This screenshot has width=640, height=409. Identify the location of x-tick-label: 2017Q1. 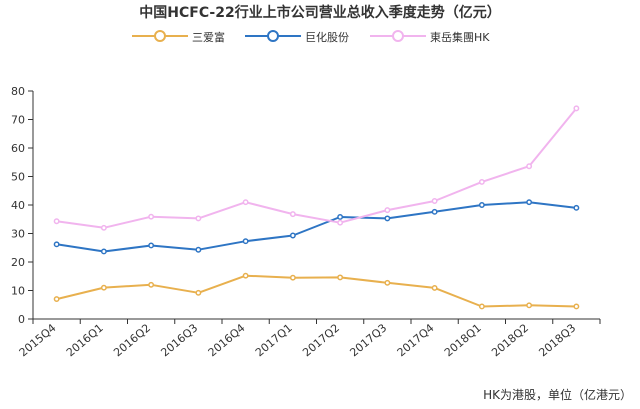
(274, 340).